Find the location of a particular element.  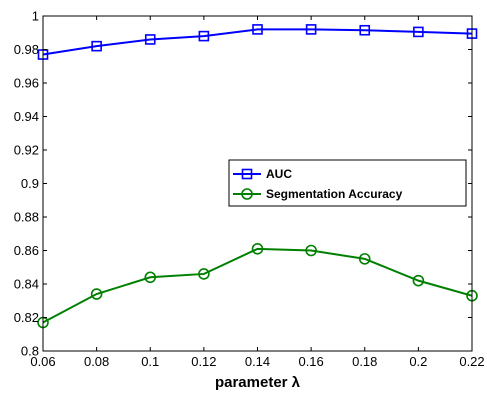

x-tick-label: 0.18 is located at coordinates (364, 361).